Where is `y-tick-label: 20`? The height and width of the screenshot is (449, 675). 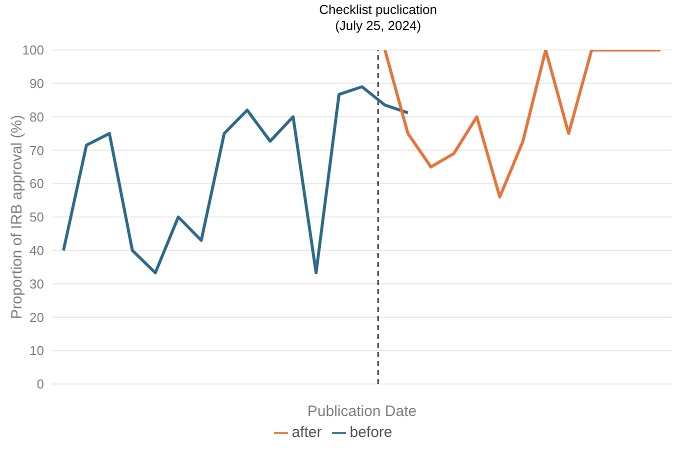 y-tick-label: 20 is located at coordinates (37, 317).